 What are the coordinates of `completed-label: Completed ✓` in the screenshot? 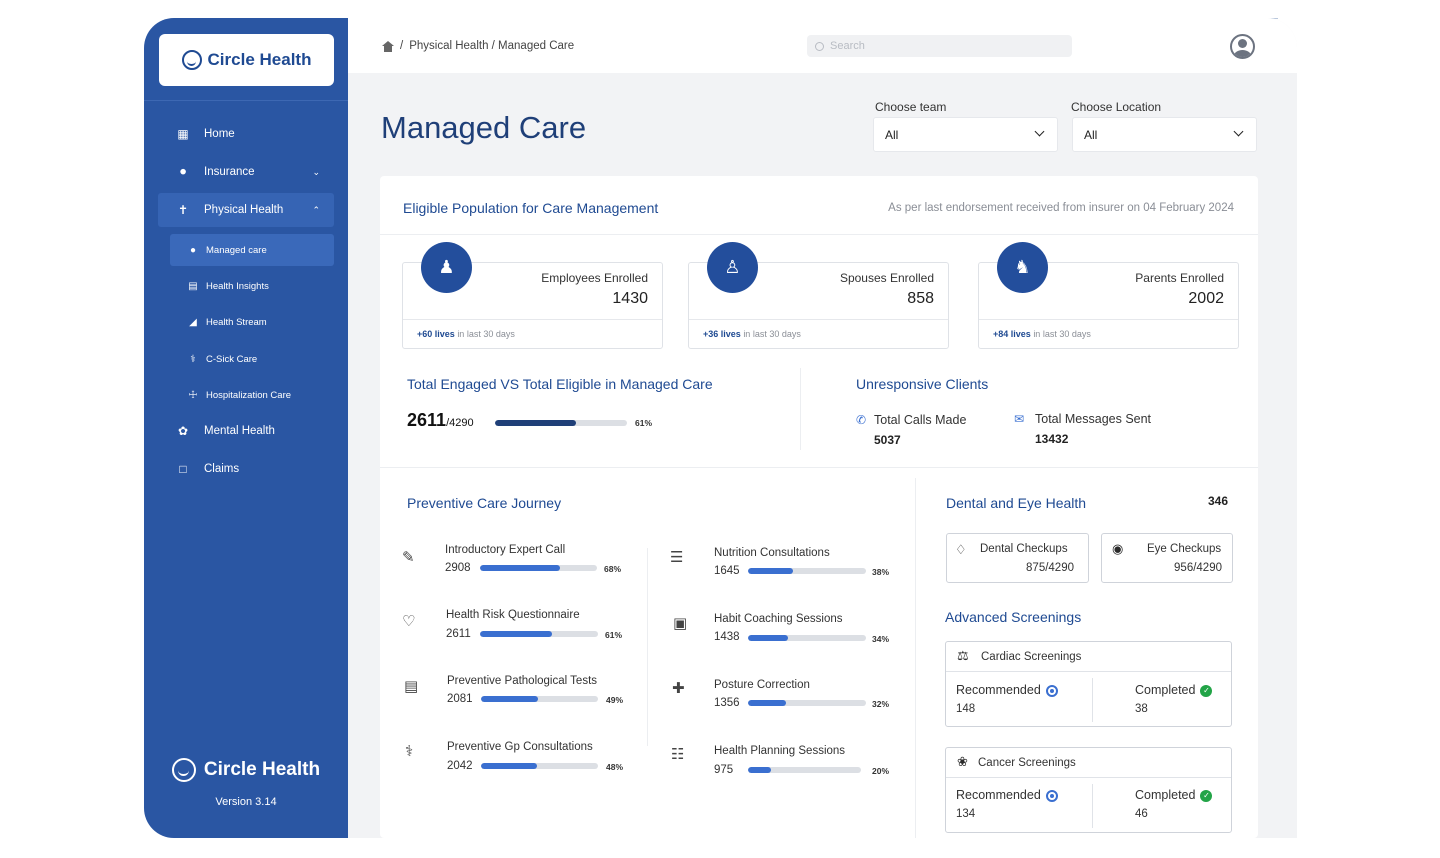 It's located at (1174, 795).